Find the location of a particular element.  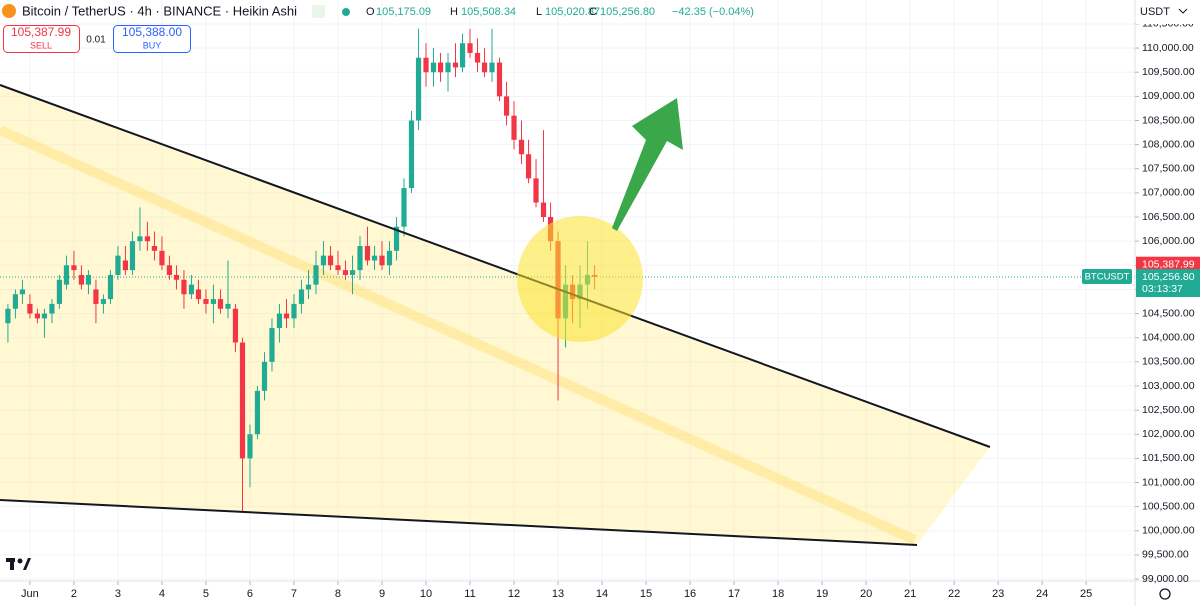

y-tick-label: 108,000.00 is located at coordinates (1168, 144).